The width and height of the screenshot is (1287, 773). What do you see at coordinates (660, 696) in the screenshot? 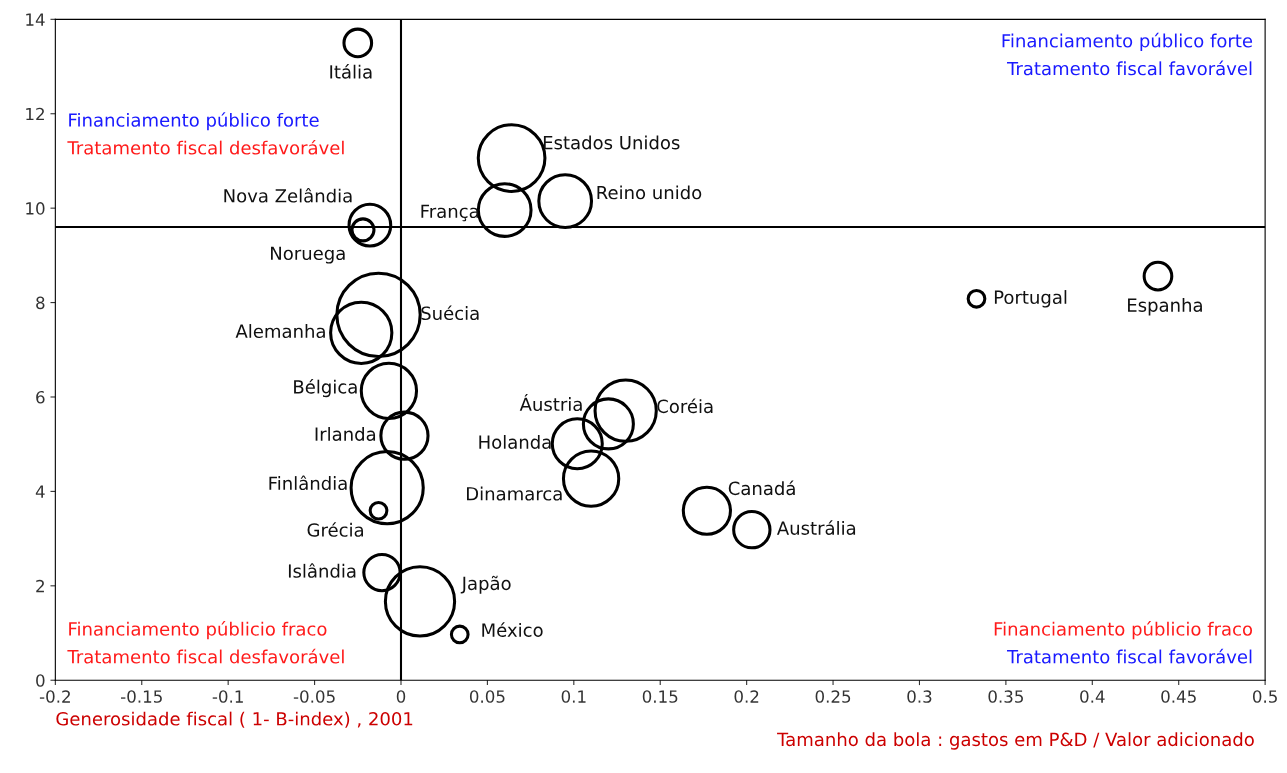
I see `x-tick-label: 0.15` at bounding box center [660, 696].